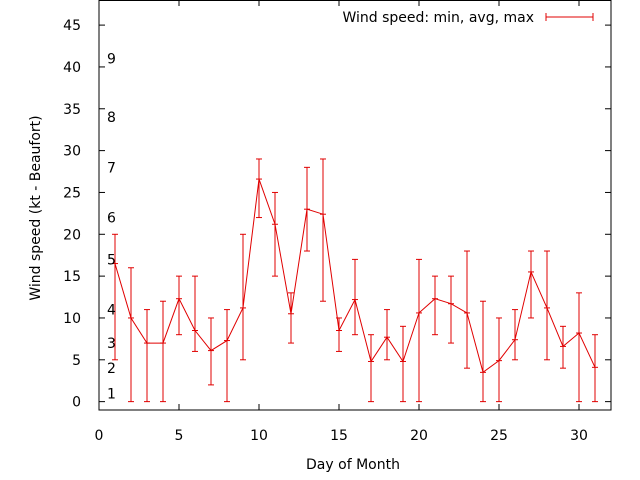  I want to click on x-tick-label: 0, so click(99, 436).